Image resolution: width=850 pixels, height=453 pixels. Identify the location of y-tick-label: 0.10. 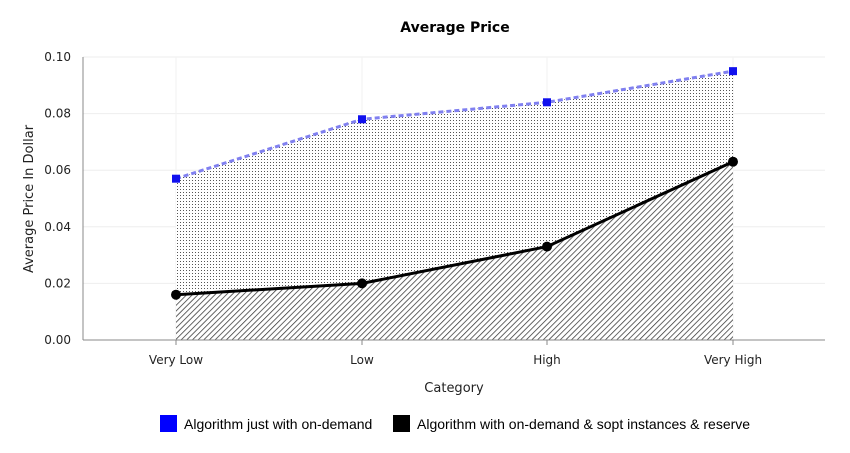
(57, 57).